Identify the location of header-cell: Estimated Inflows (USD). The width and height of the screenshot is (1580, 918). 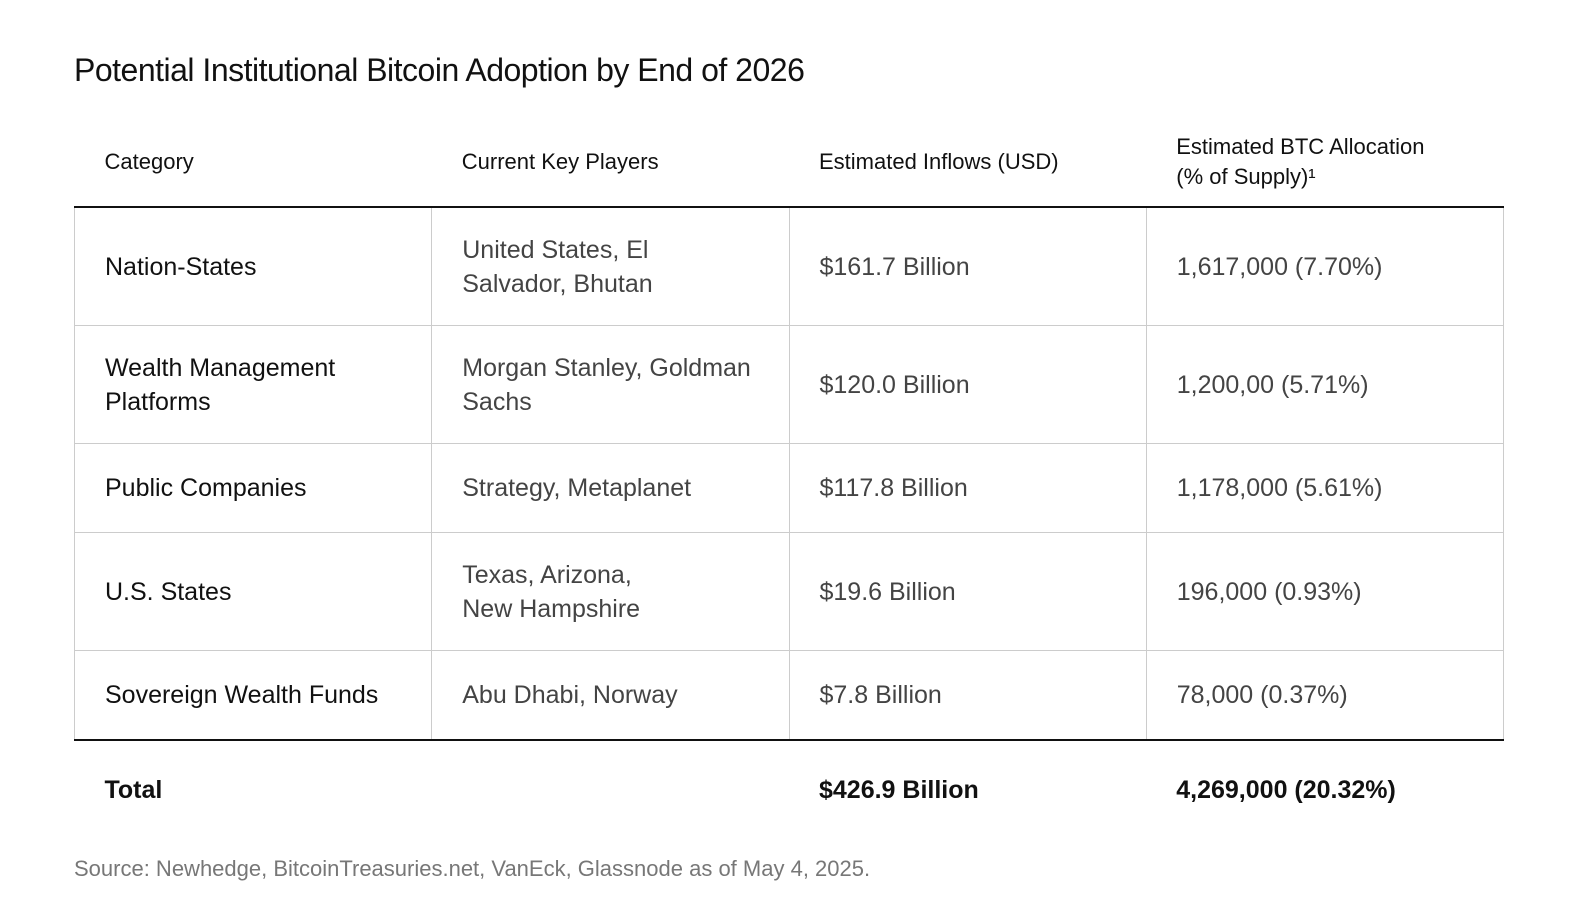
(968, 163).